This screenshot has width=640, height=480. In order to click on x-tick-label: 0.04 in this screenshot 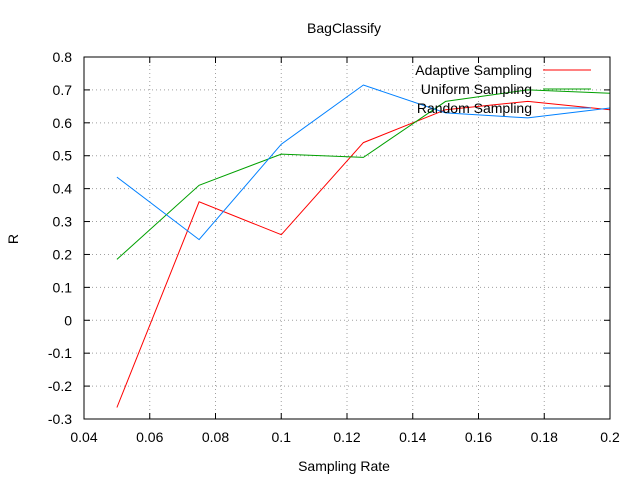, I will do `click(83, 437)`.